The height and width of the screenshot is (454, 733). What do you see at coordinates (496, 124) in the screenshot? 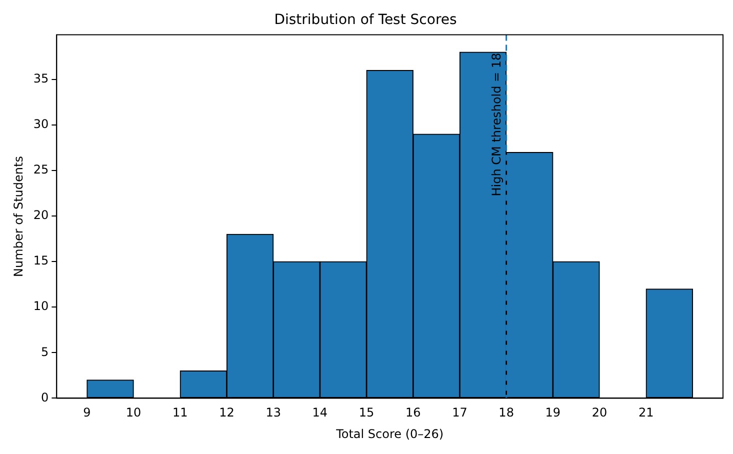
I see `ref-line-label: High CM threshold = 18` at bounding box center [496, 124].